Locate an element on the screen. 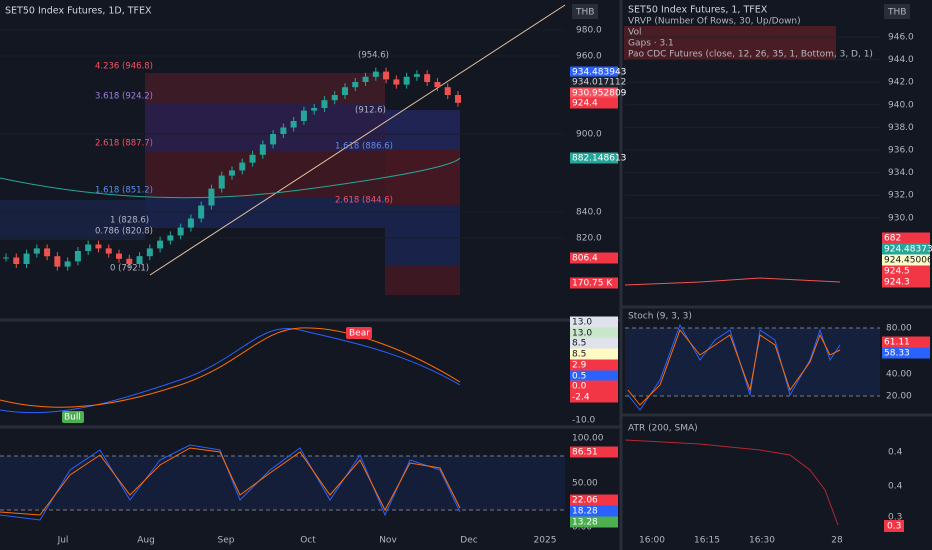 The height and width of the screenshot is (550, 932). y-tick-label: 960.0 is located at coordinates (589, 57).